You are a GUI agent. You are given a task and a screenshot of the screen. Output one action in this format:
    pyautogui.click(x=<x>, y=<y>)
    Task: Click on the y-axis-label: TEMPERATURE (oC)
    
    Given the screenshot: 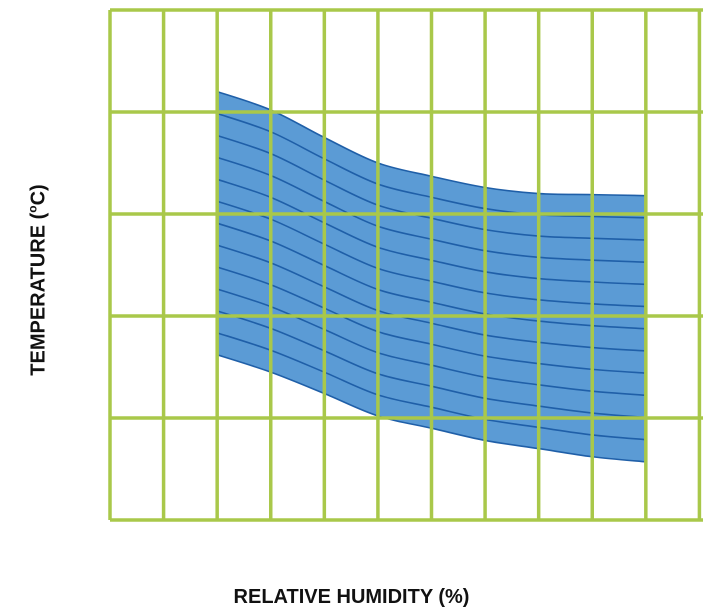 What is the action you would take?
    pyautogui.click(x=38, y=279)
    